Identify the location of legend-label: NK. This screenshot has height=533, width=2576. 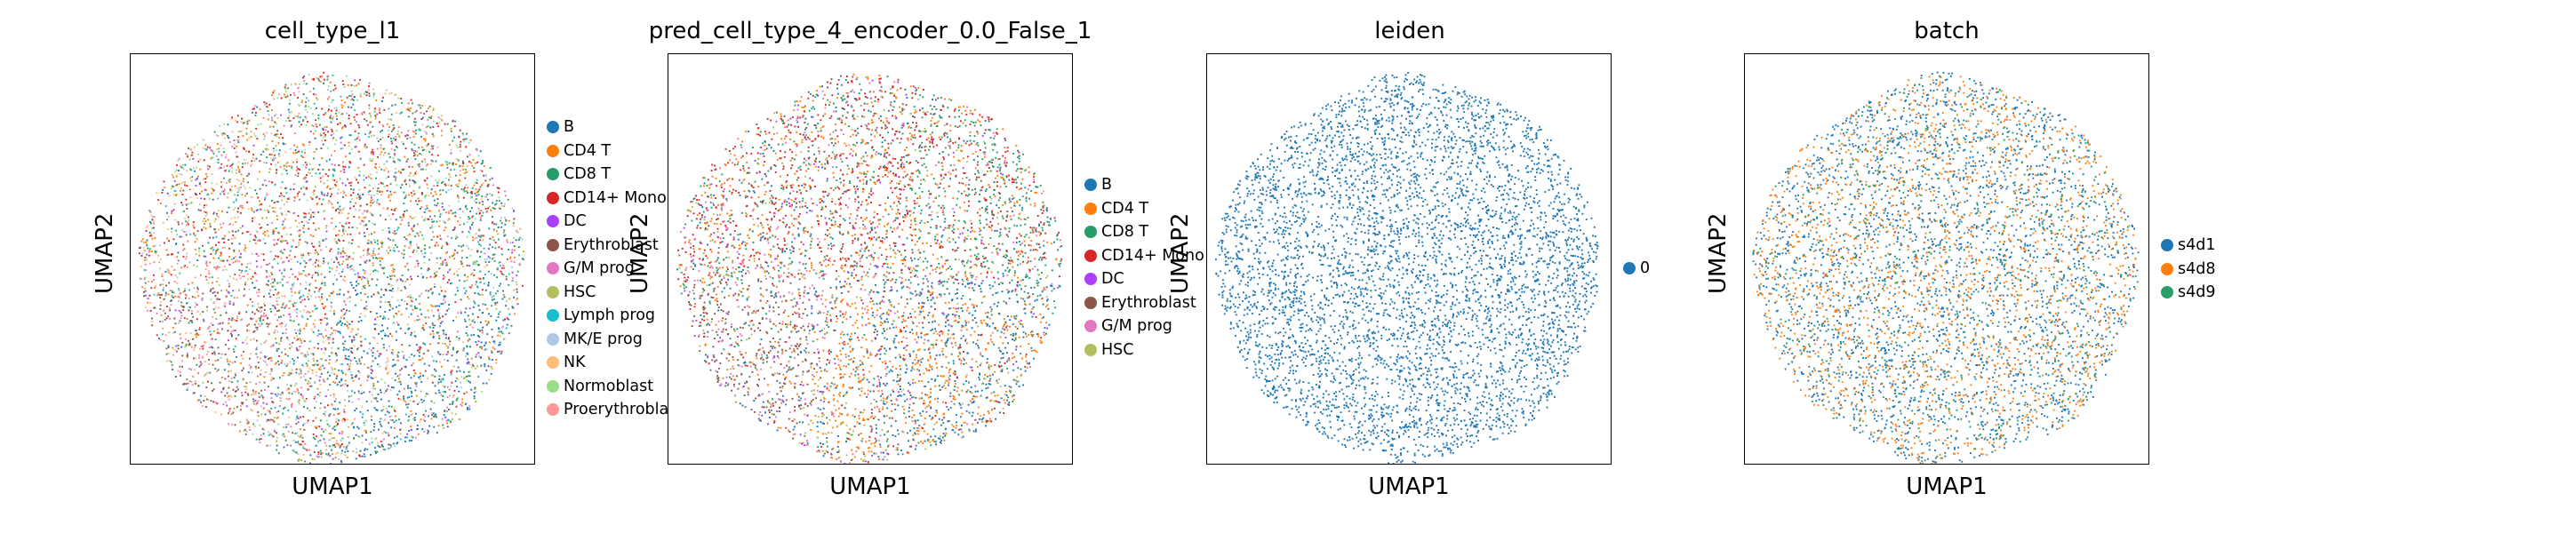
(575, 362).